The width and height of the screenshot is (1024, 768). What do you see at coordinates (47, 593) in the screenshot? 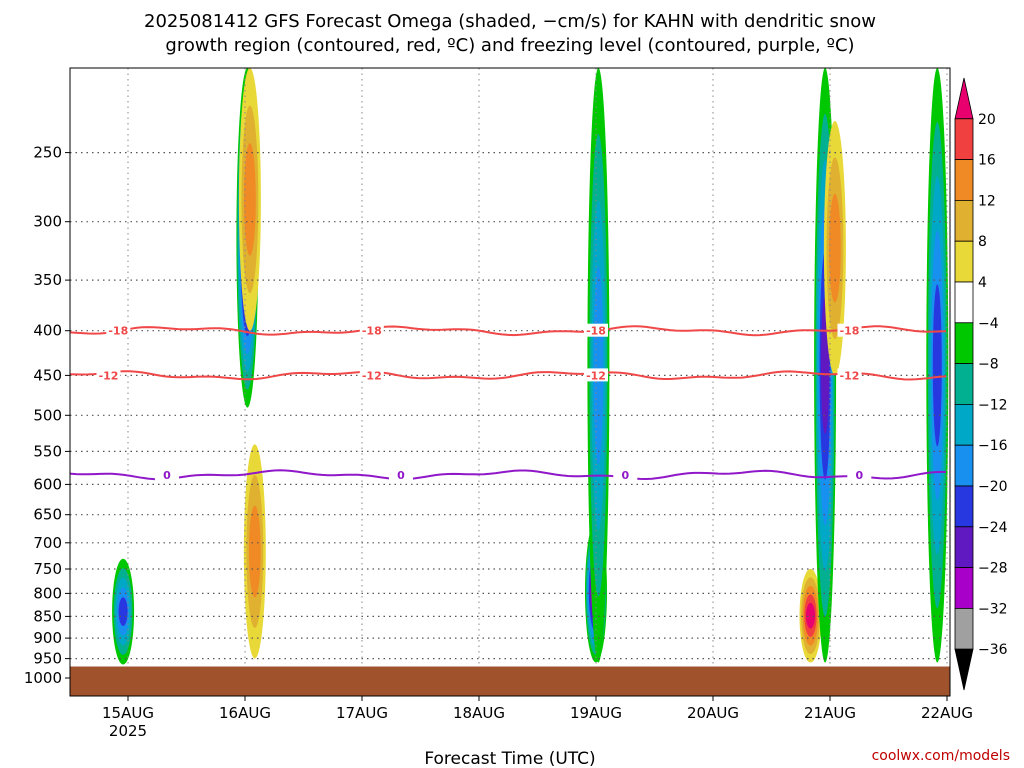
I see `y-tick-label: 800` at bounding box center [47, 593].